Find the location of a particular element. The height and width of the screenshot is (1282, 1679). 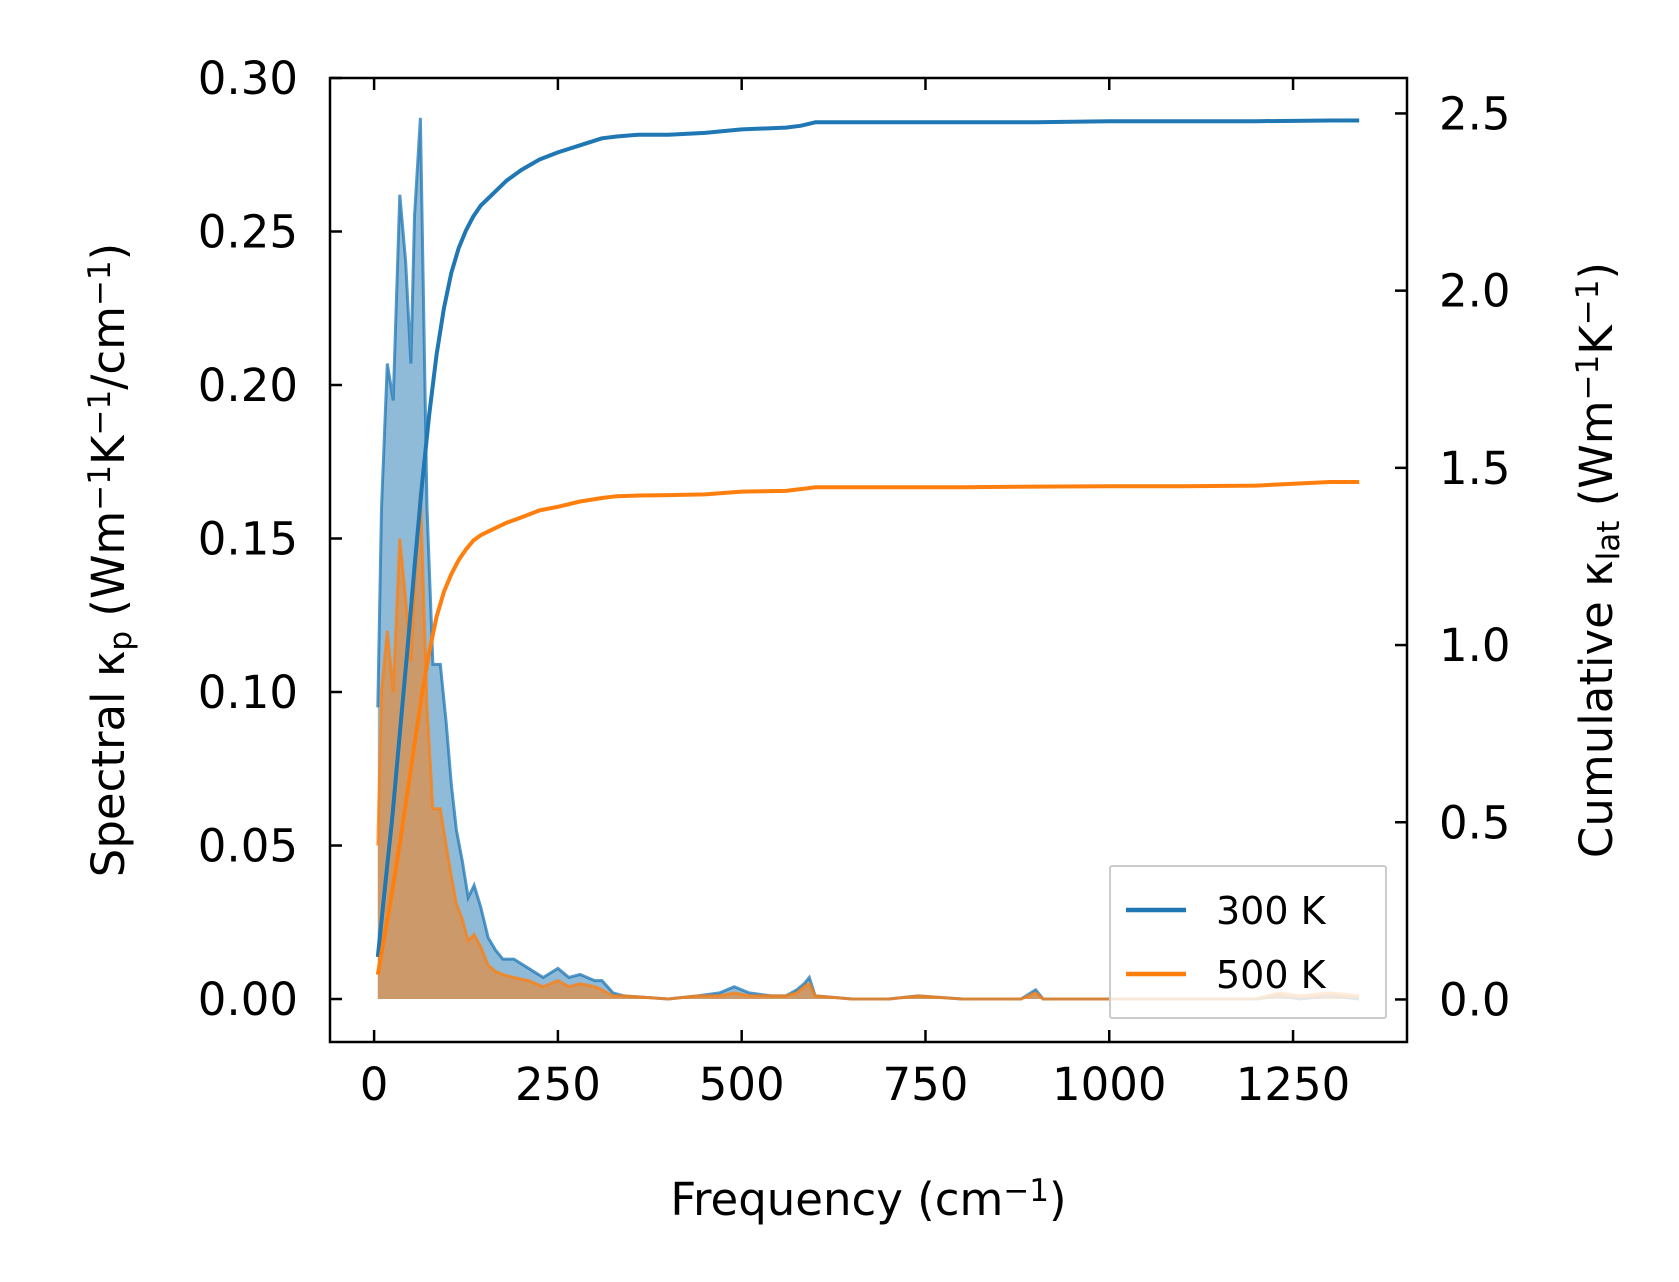

y-left-tick-label: 0.10 is located at coordinates (248, 692).